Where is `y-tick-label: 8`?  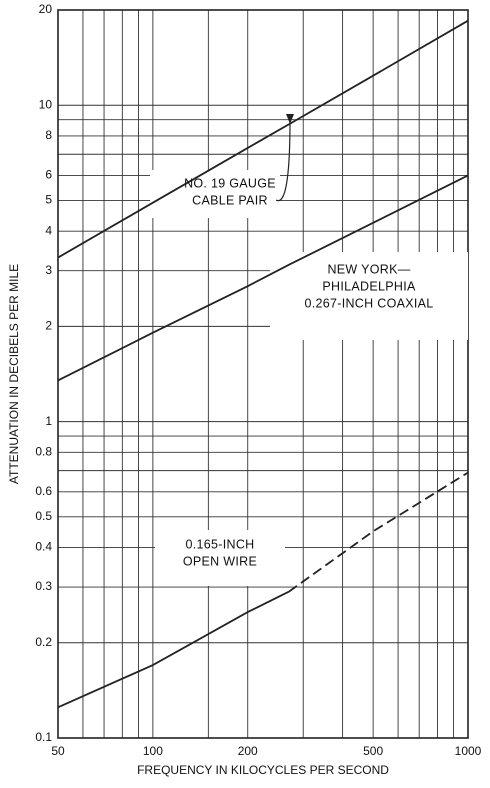
y-tick-label: 8 is located at coordinates (48, 135).